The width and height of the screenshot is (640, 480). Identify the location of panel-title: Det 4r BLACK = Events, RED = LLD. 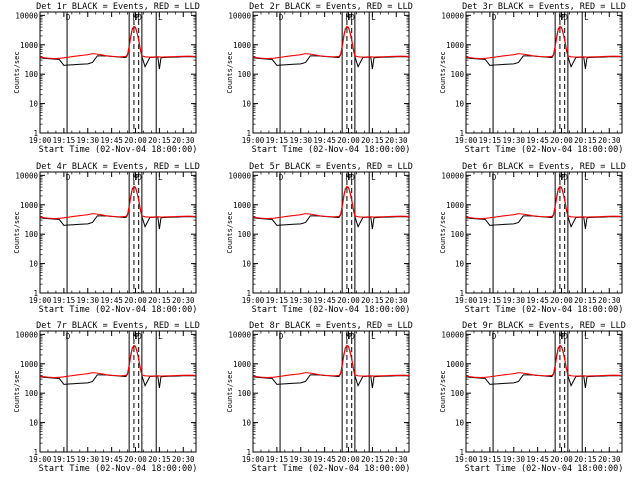
(118, 167).